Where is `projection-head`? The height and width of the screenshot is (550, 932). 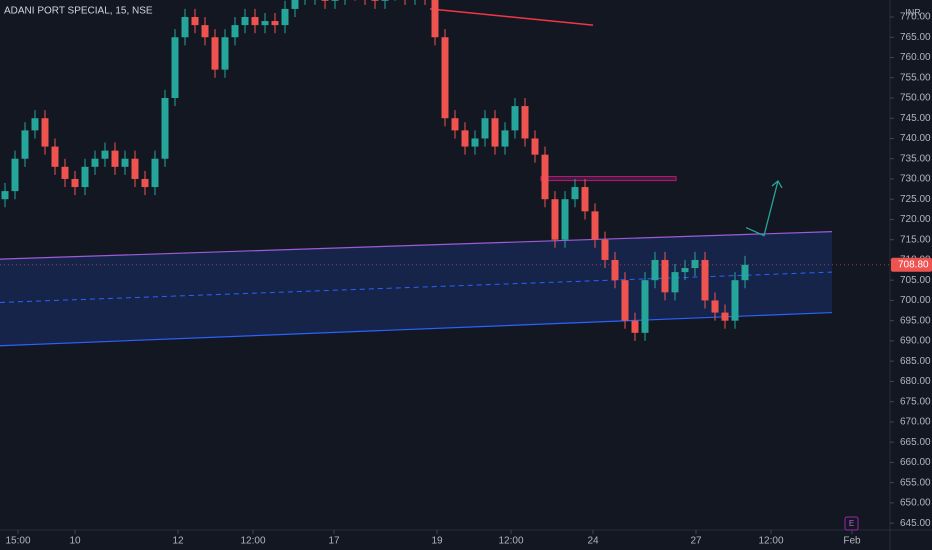
projection-head is located at coordinates (777, 184).